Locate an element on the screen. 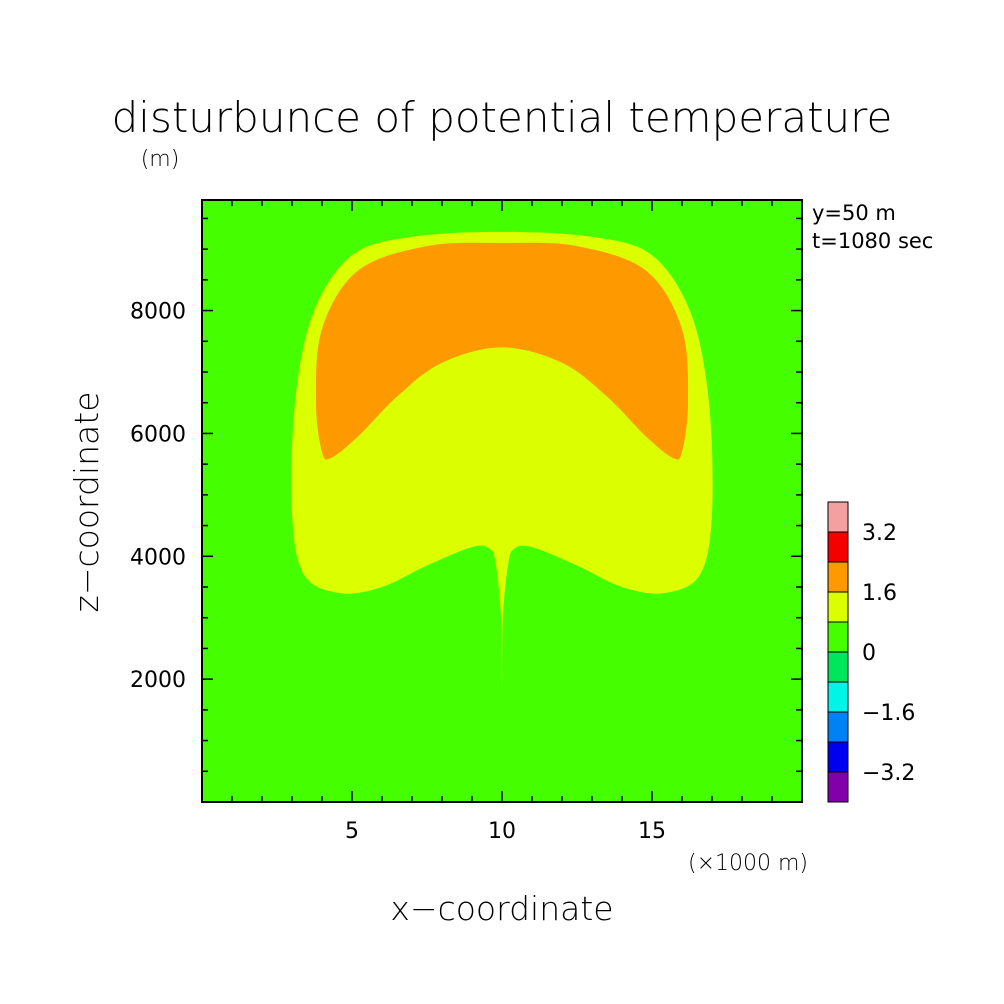 The width and height of the screenshot is (1004, 1004). colorbar-label: 1.6 is located at coordinates (879, 593).